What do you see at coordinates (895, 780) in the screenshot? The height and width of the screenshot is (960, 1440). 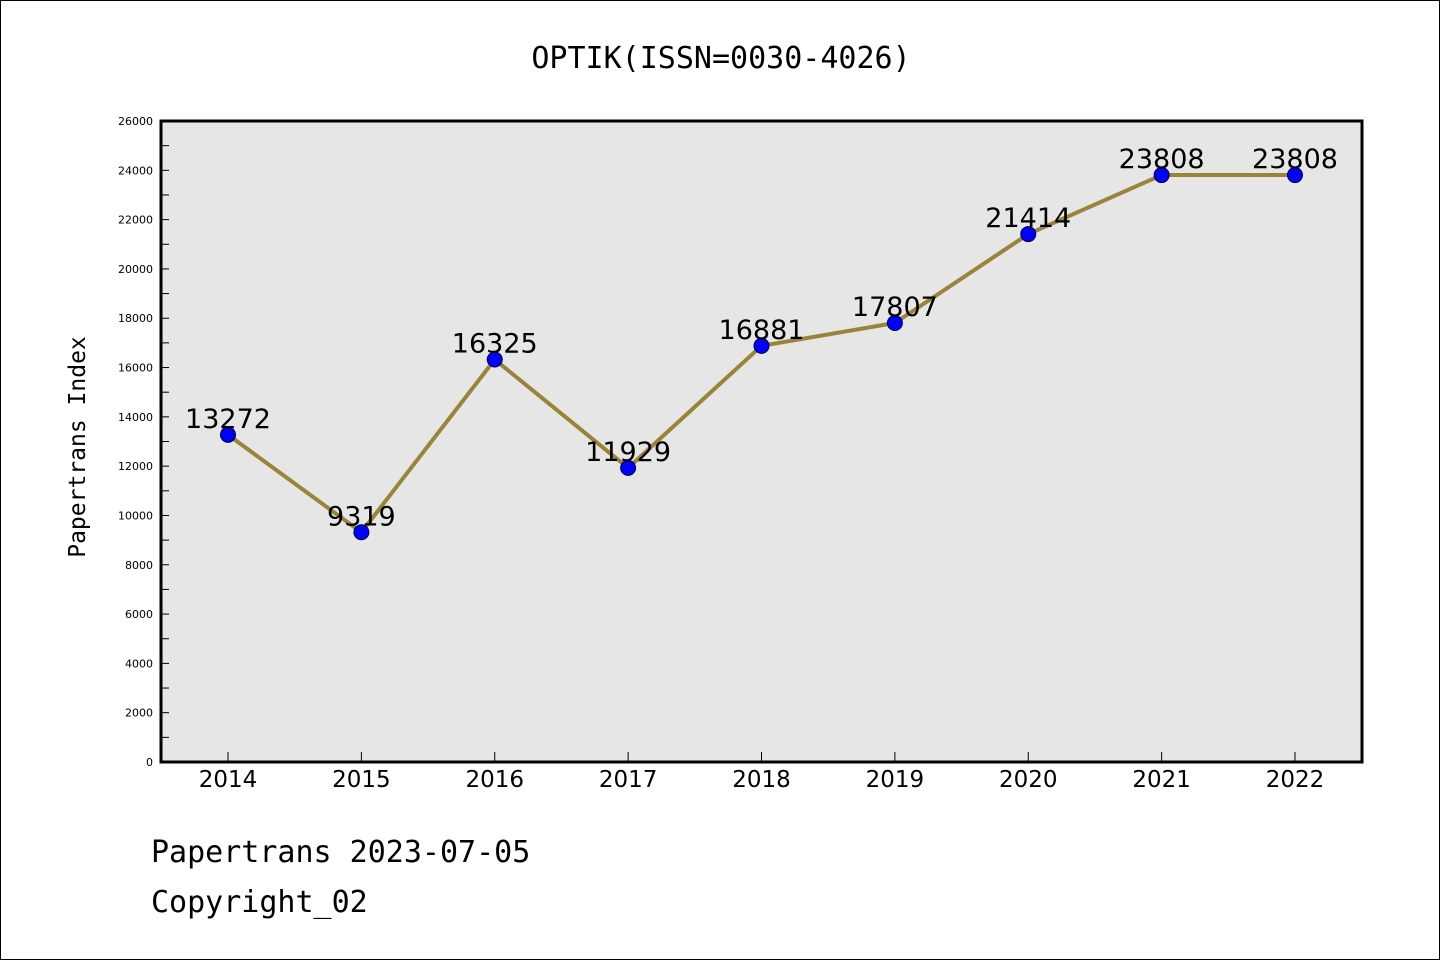 I see `x-tick-label: 2019` at bounding box center [895, 780].